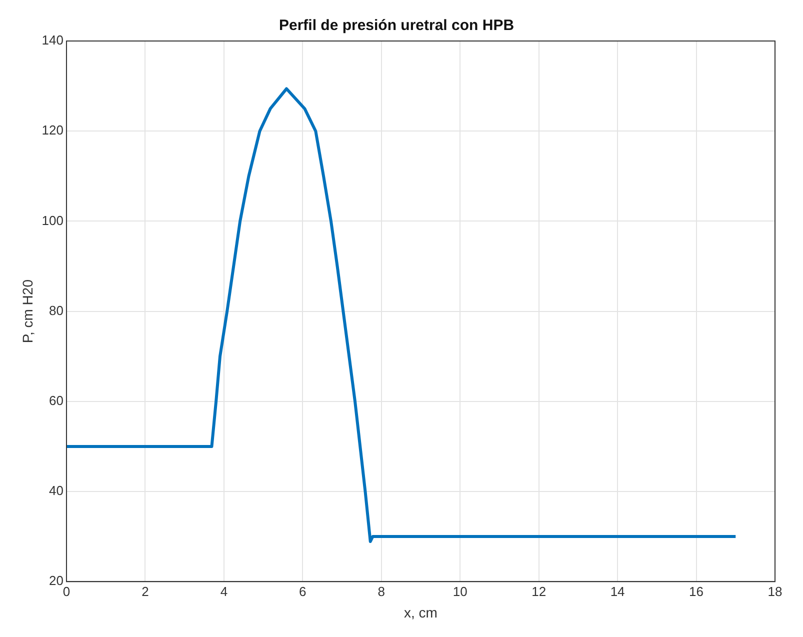  What do you see at coordinates (145, 591) in the screenshot?
I see `x-tick-label: 2` at bounding box center [145, 591].